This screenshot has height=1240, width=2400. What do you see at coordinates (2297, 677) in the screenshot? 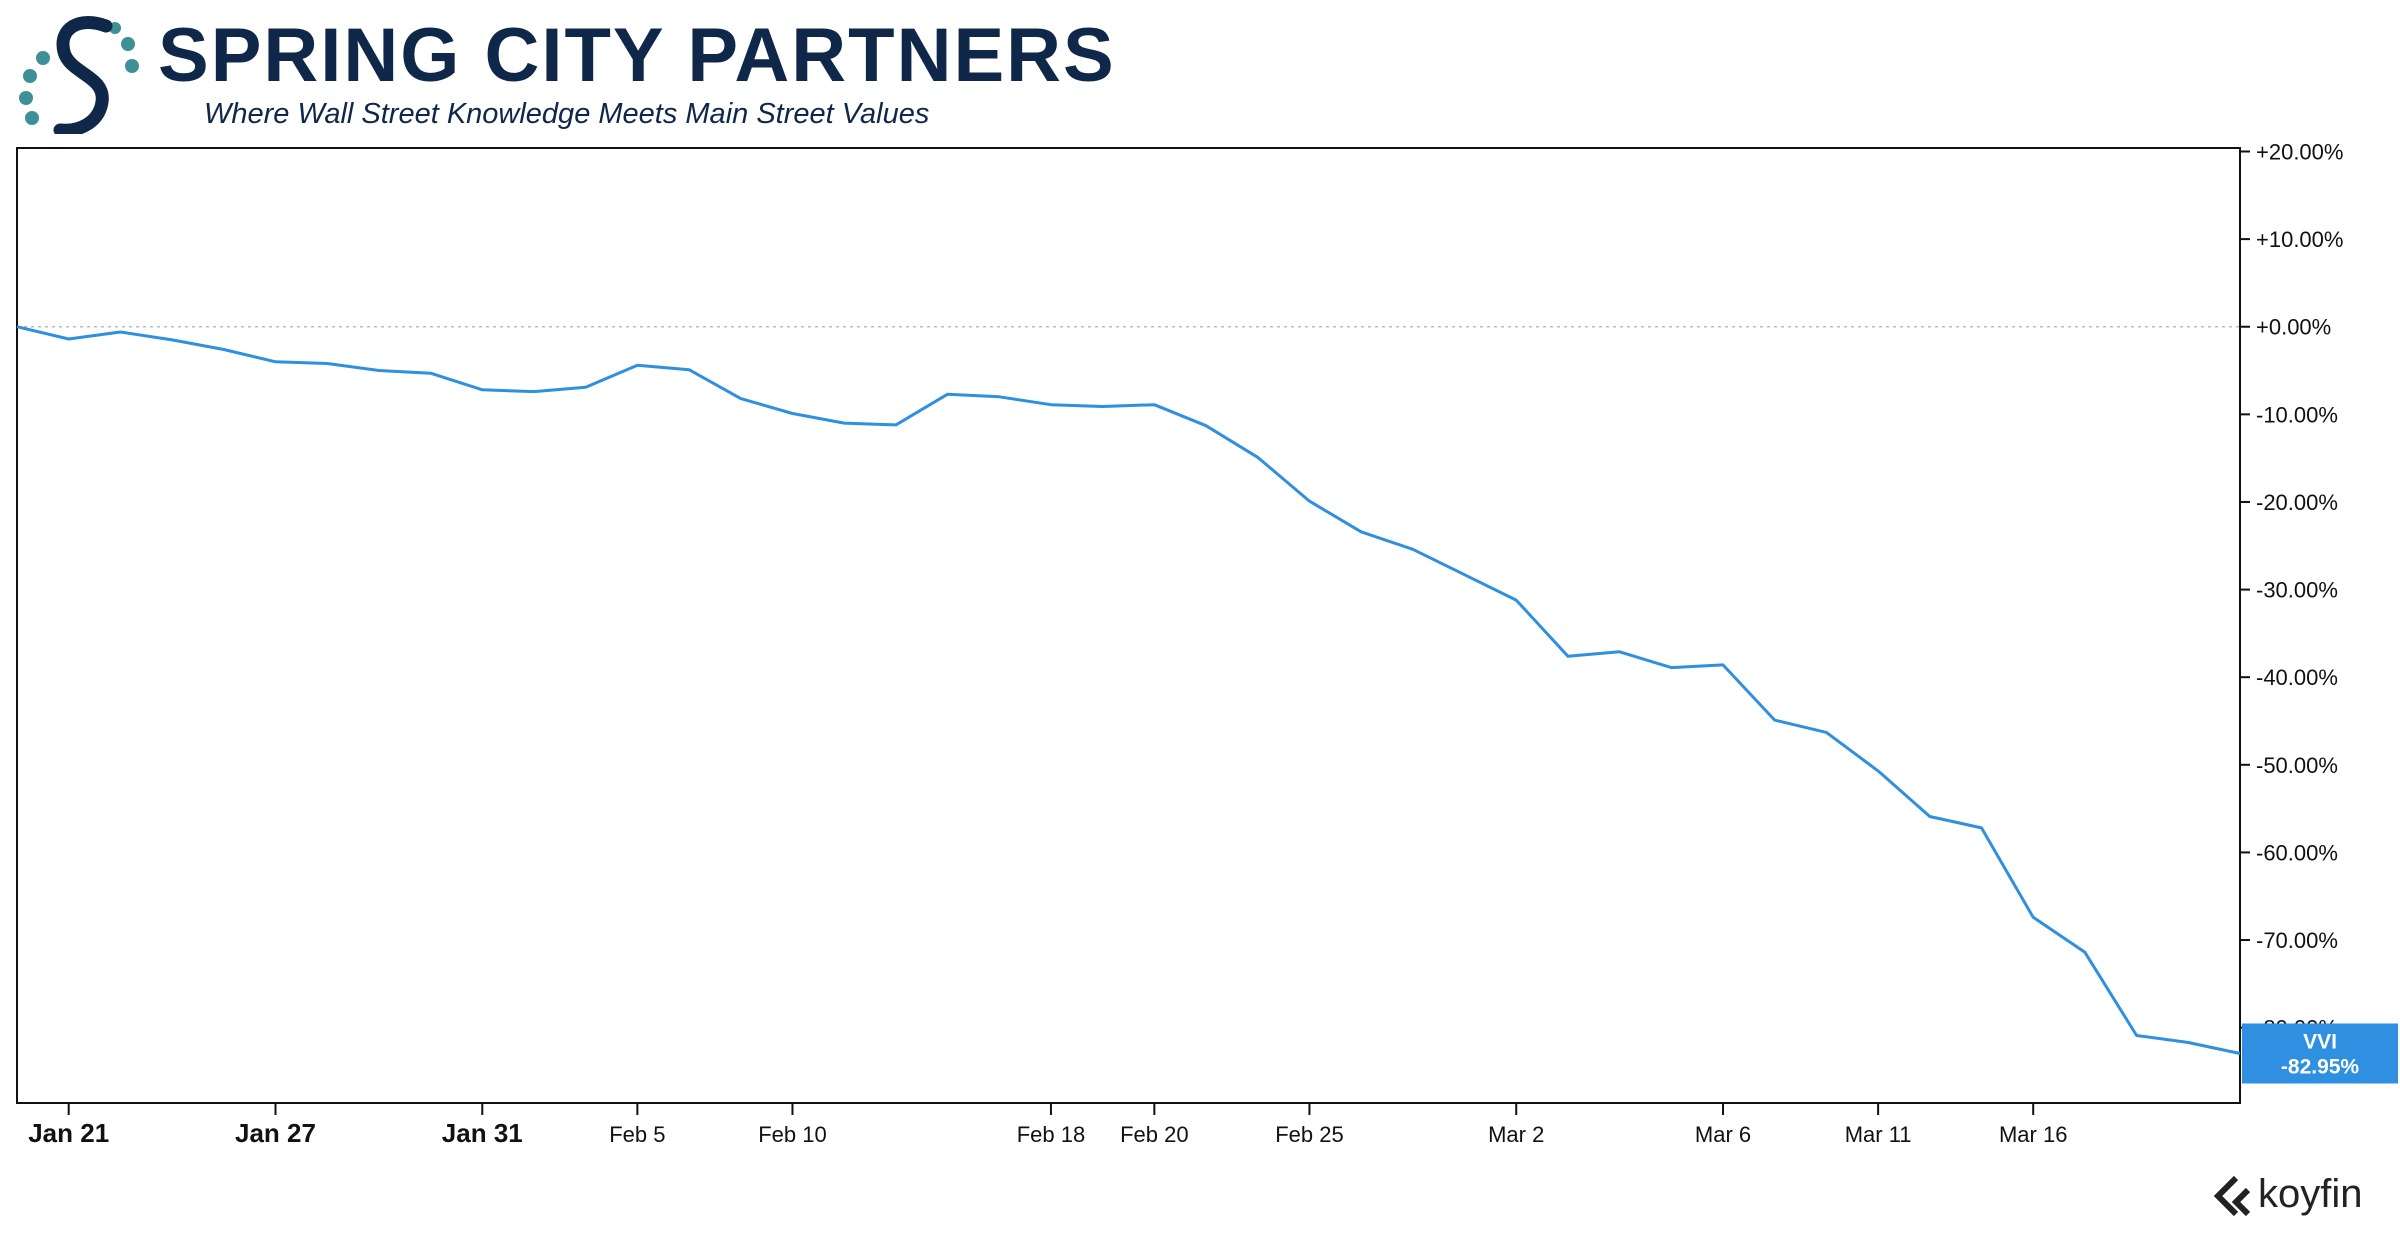
I see `y-tick-label: -40.00%` at bounding box center [2297, 677].